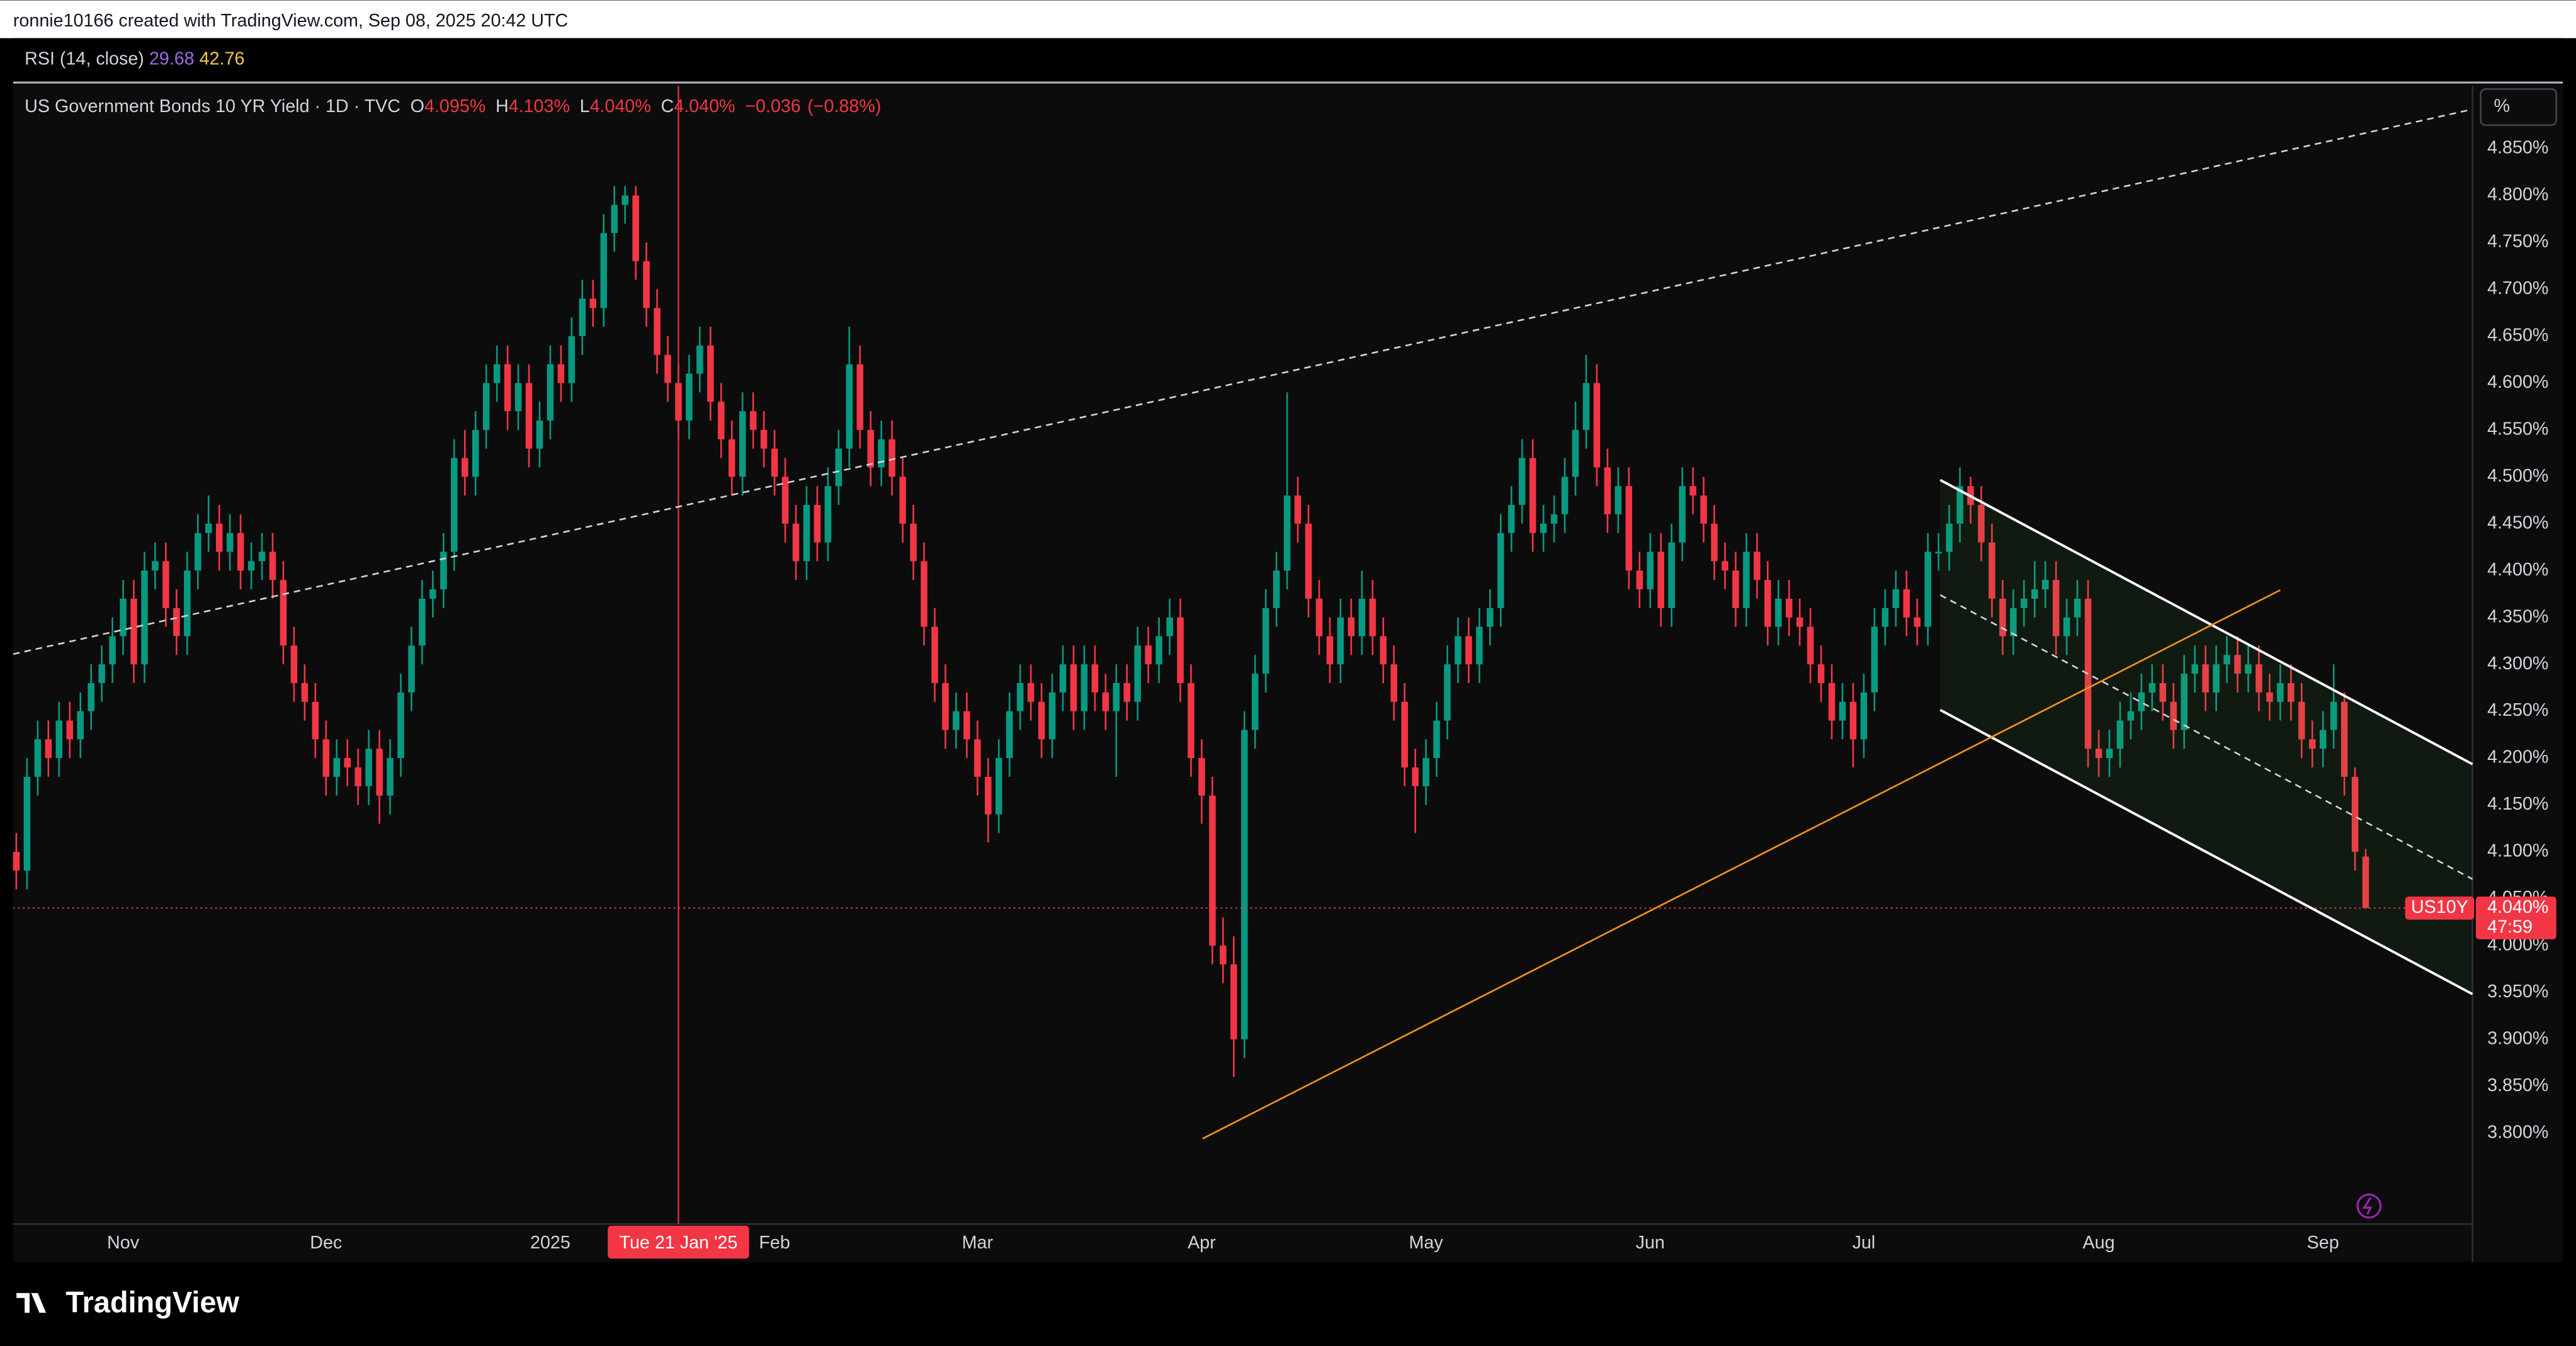 The image size is (2576, 1346). What do you see at coordinates (2206, 622) in the screenshot?
I see `channel-upper` at bounding box center [2206, 622].